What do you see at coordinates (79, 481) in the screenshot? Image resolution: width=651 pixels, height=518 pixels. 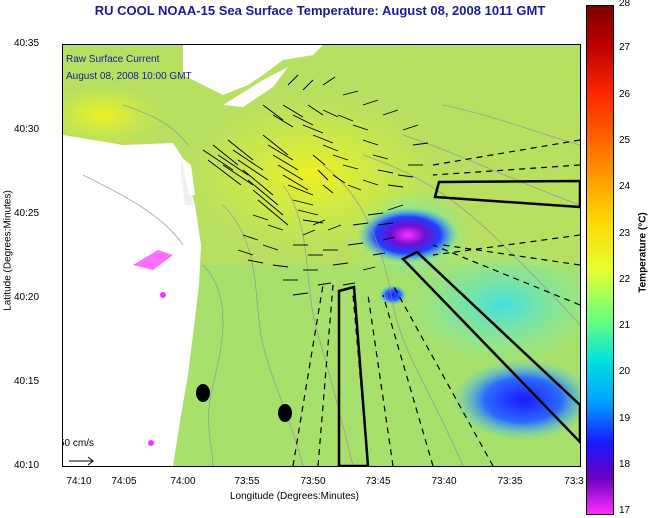 I see `xtick-label: 74:10` at bounding box center [79, 481].